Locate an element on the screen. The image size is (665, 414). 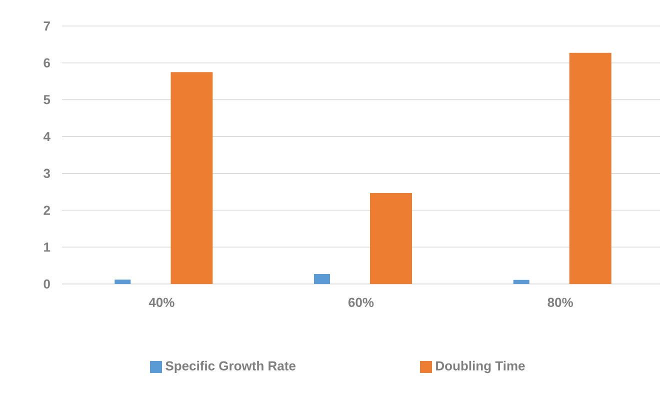
y-tick-label: 0 is located at coordinates (47, 284).